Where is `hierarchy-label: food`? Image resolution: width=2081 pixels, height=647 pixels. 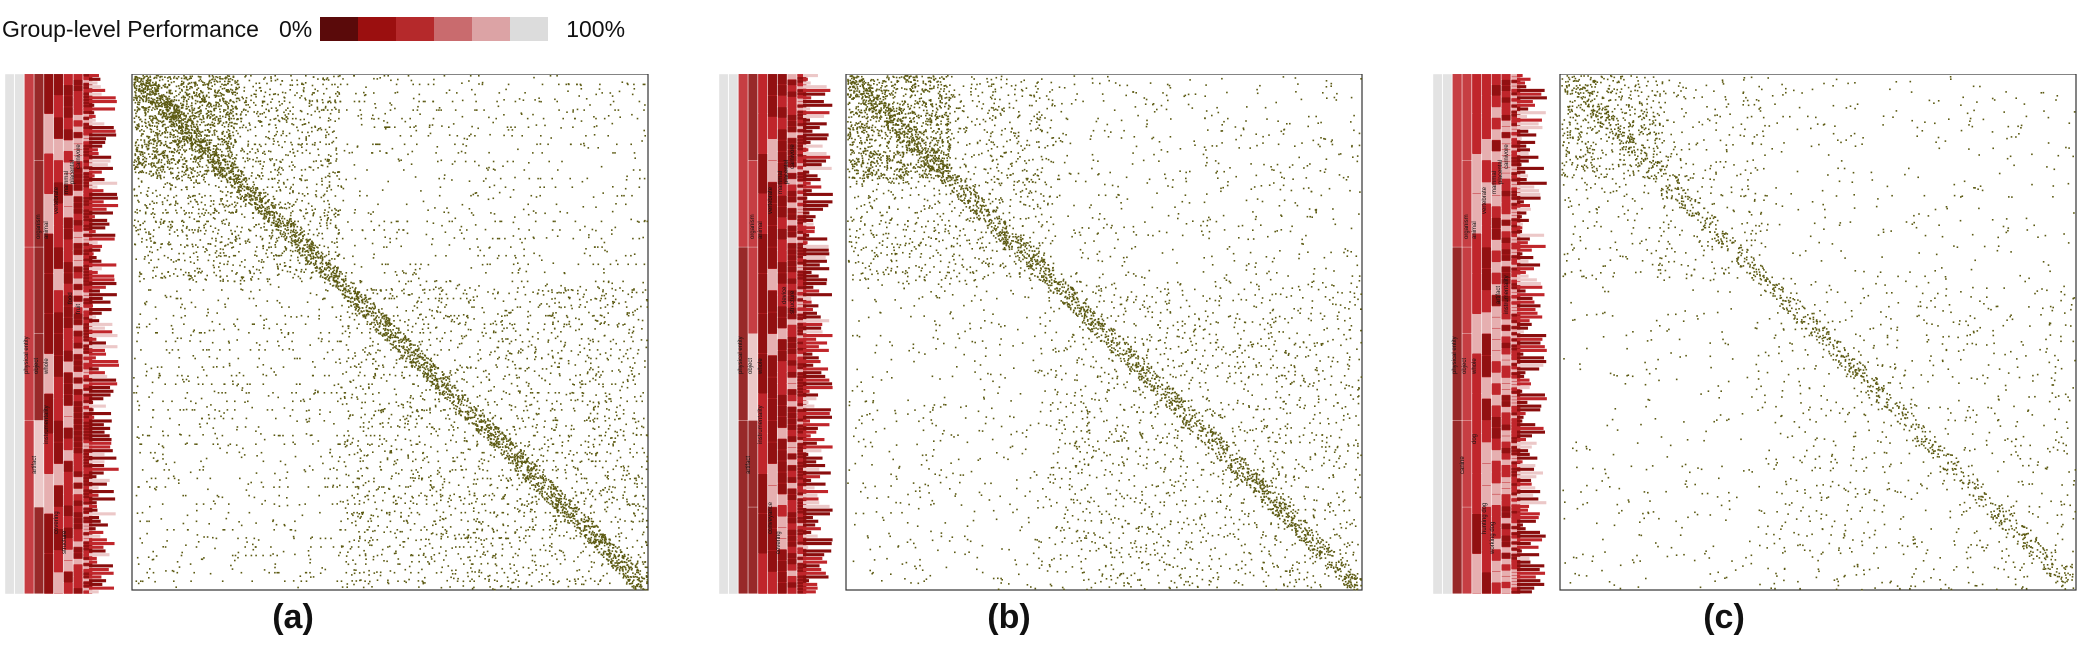
hierarchy-label: food is located at coordinates (71, 298).